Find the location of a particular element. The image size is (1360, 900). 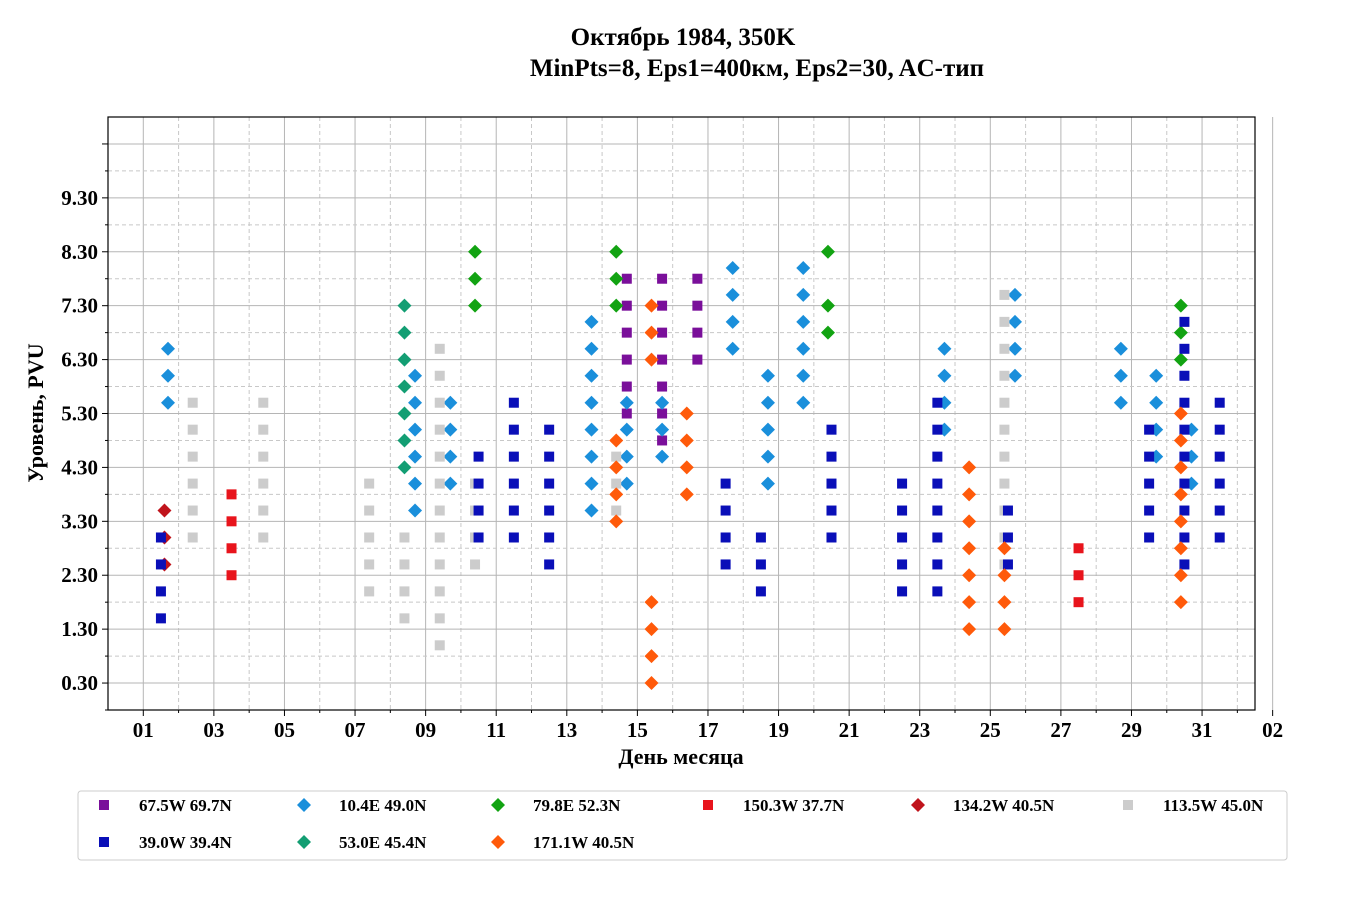

x-tick-label: 07 is located at coordinates (355, 730).